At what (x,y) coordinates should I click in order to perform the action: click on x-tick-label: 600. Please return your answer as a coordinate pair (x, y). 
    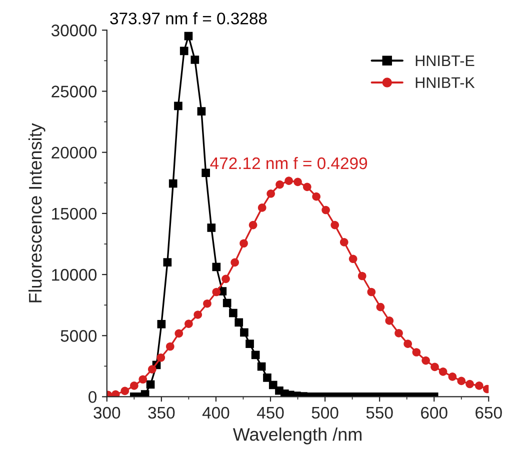
    Looking at the image, I should click on (434, 412).